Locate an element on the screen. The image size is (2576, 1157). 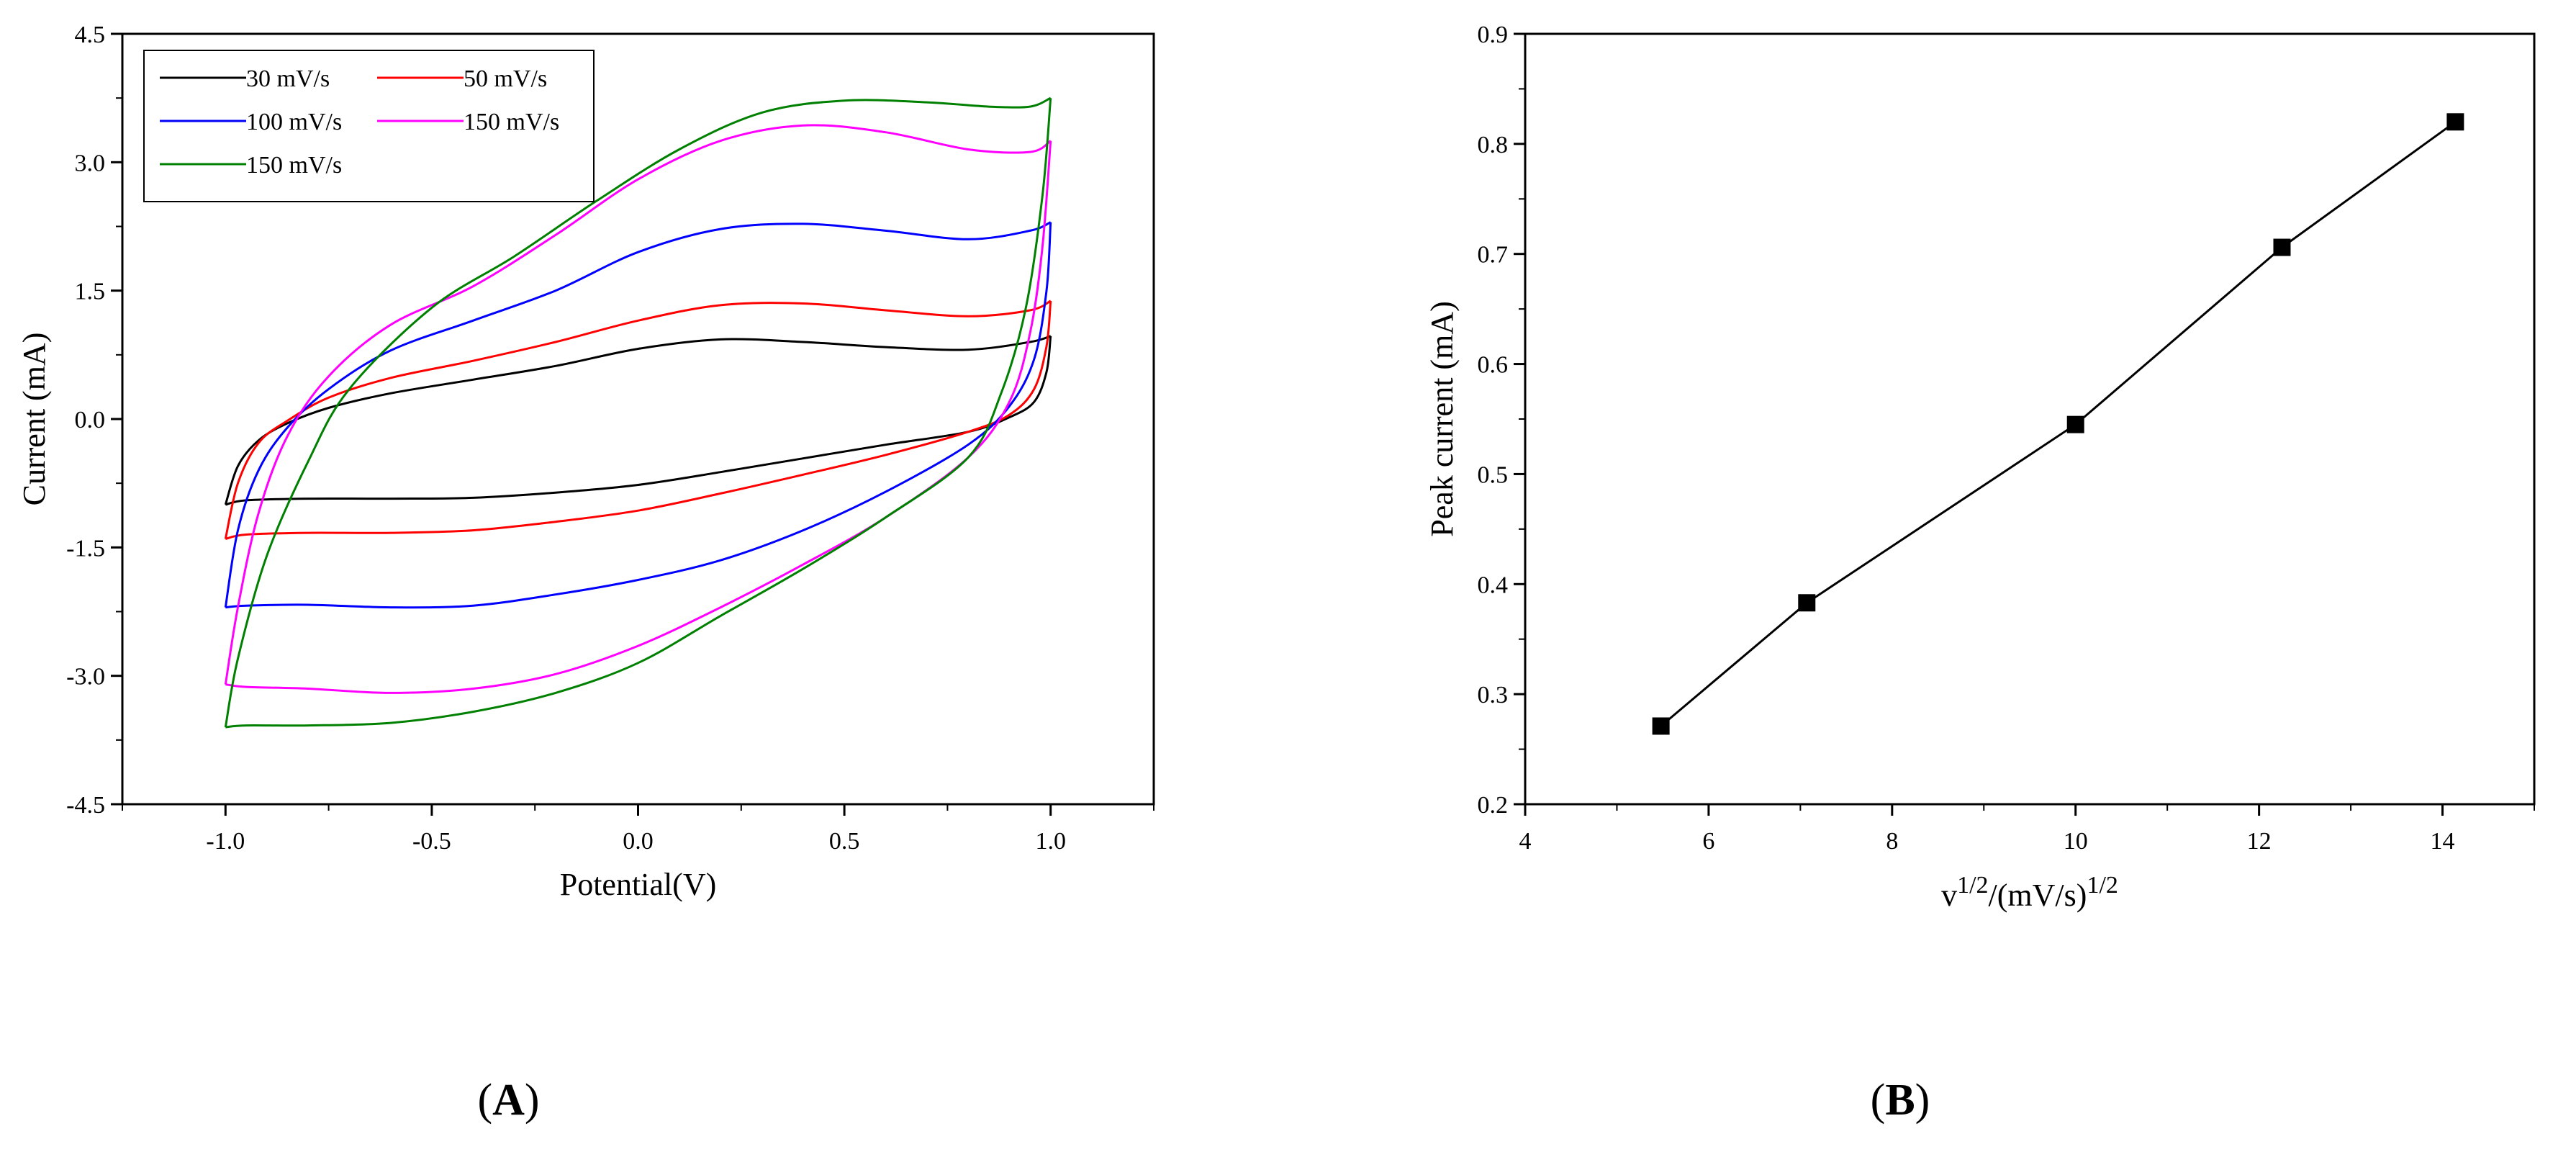
panel-b-y-tick-label: 0.6 is located at coordinates (1493, 365).